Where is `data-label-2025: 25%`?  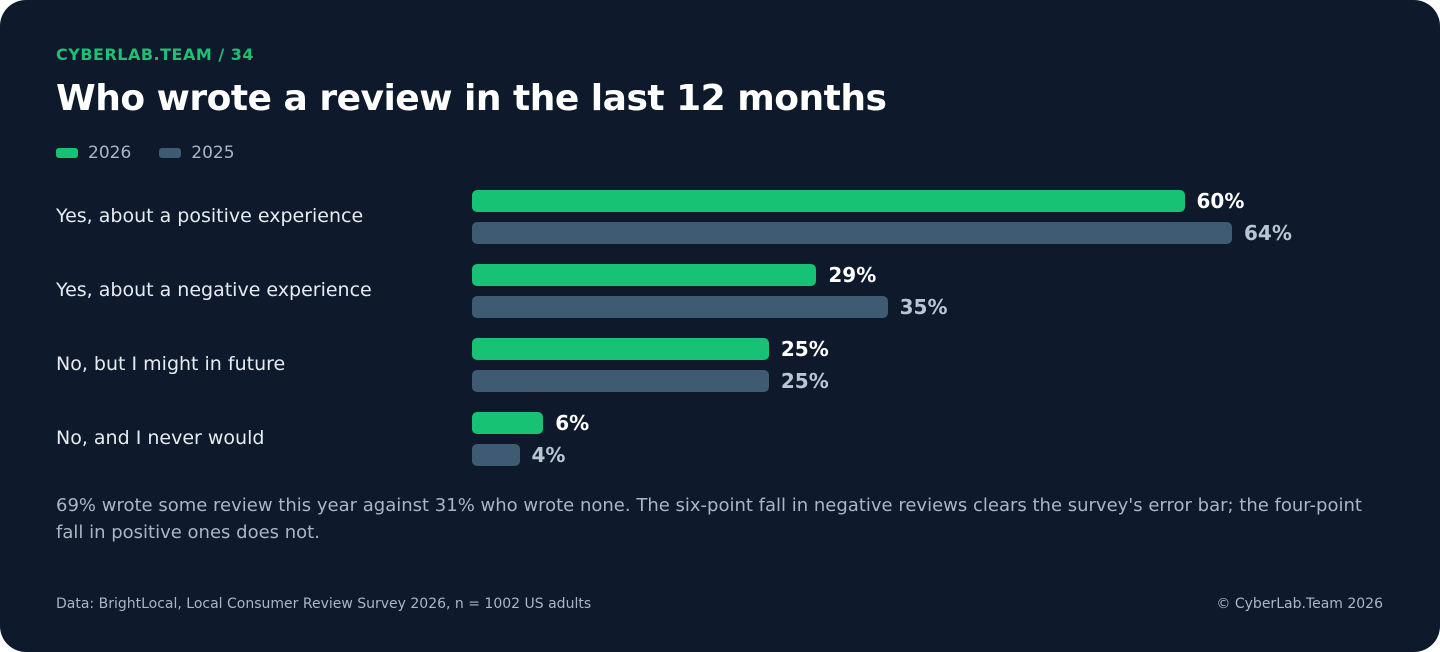
data-label-2025: 25% is located at coordinates (804, 381).